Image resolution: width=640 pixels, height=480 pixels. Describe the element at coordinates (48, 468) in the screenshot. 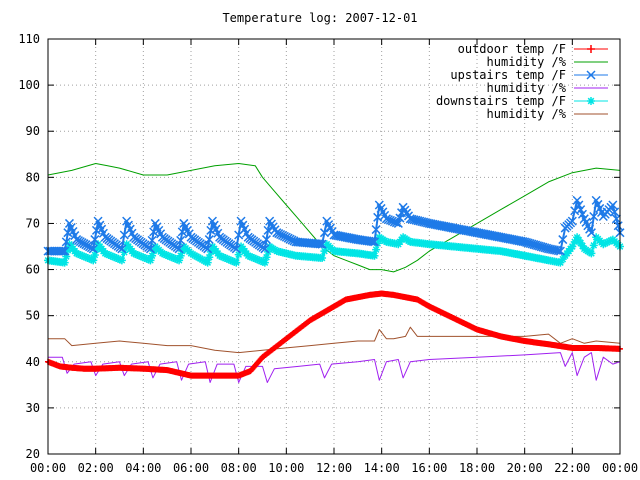

I see `x-tick-label: 00:00` at that location.